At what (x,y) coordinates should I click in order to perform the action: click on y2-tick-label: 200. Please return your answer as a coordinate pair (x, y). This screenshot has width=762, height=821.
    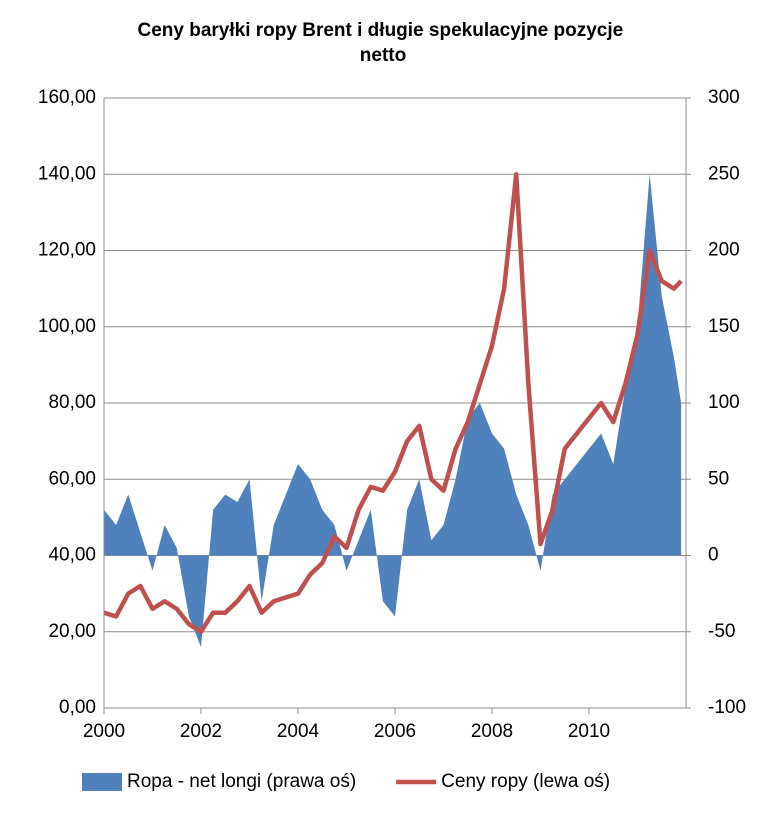
    Looking at the image, I should click on (724, 250).